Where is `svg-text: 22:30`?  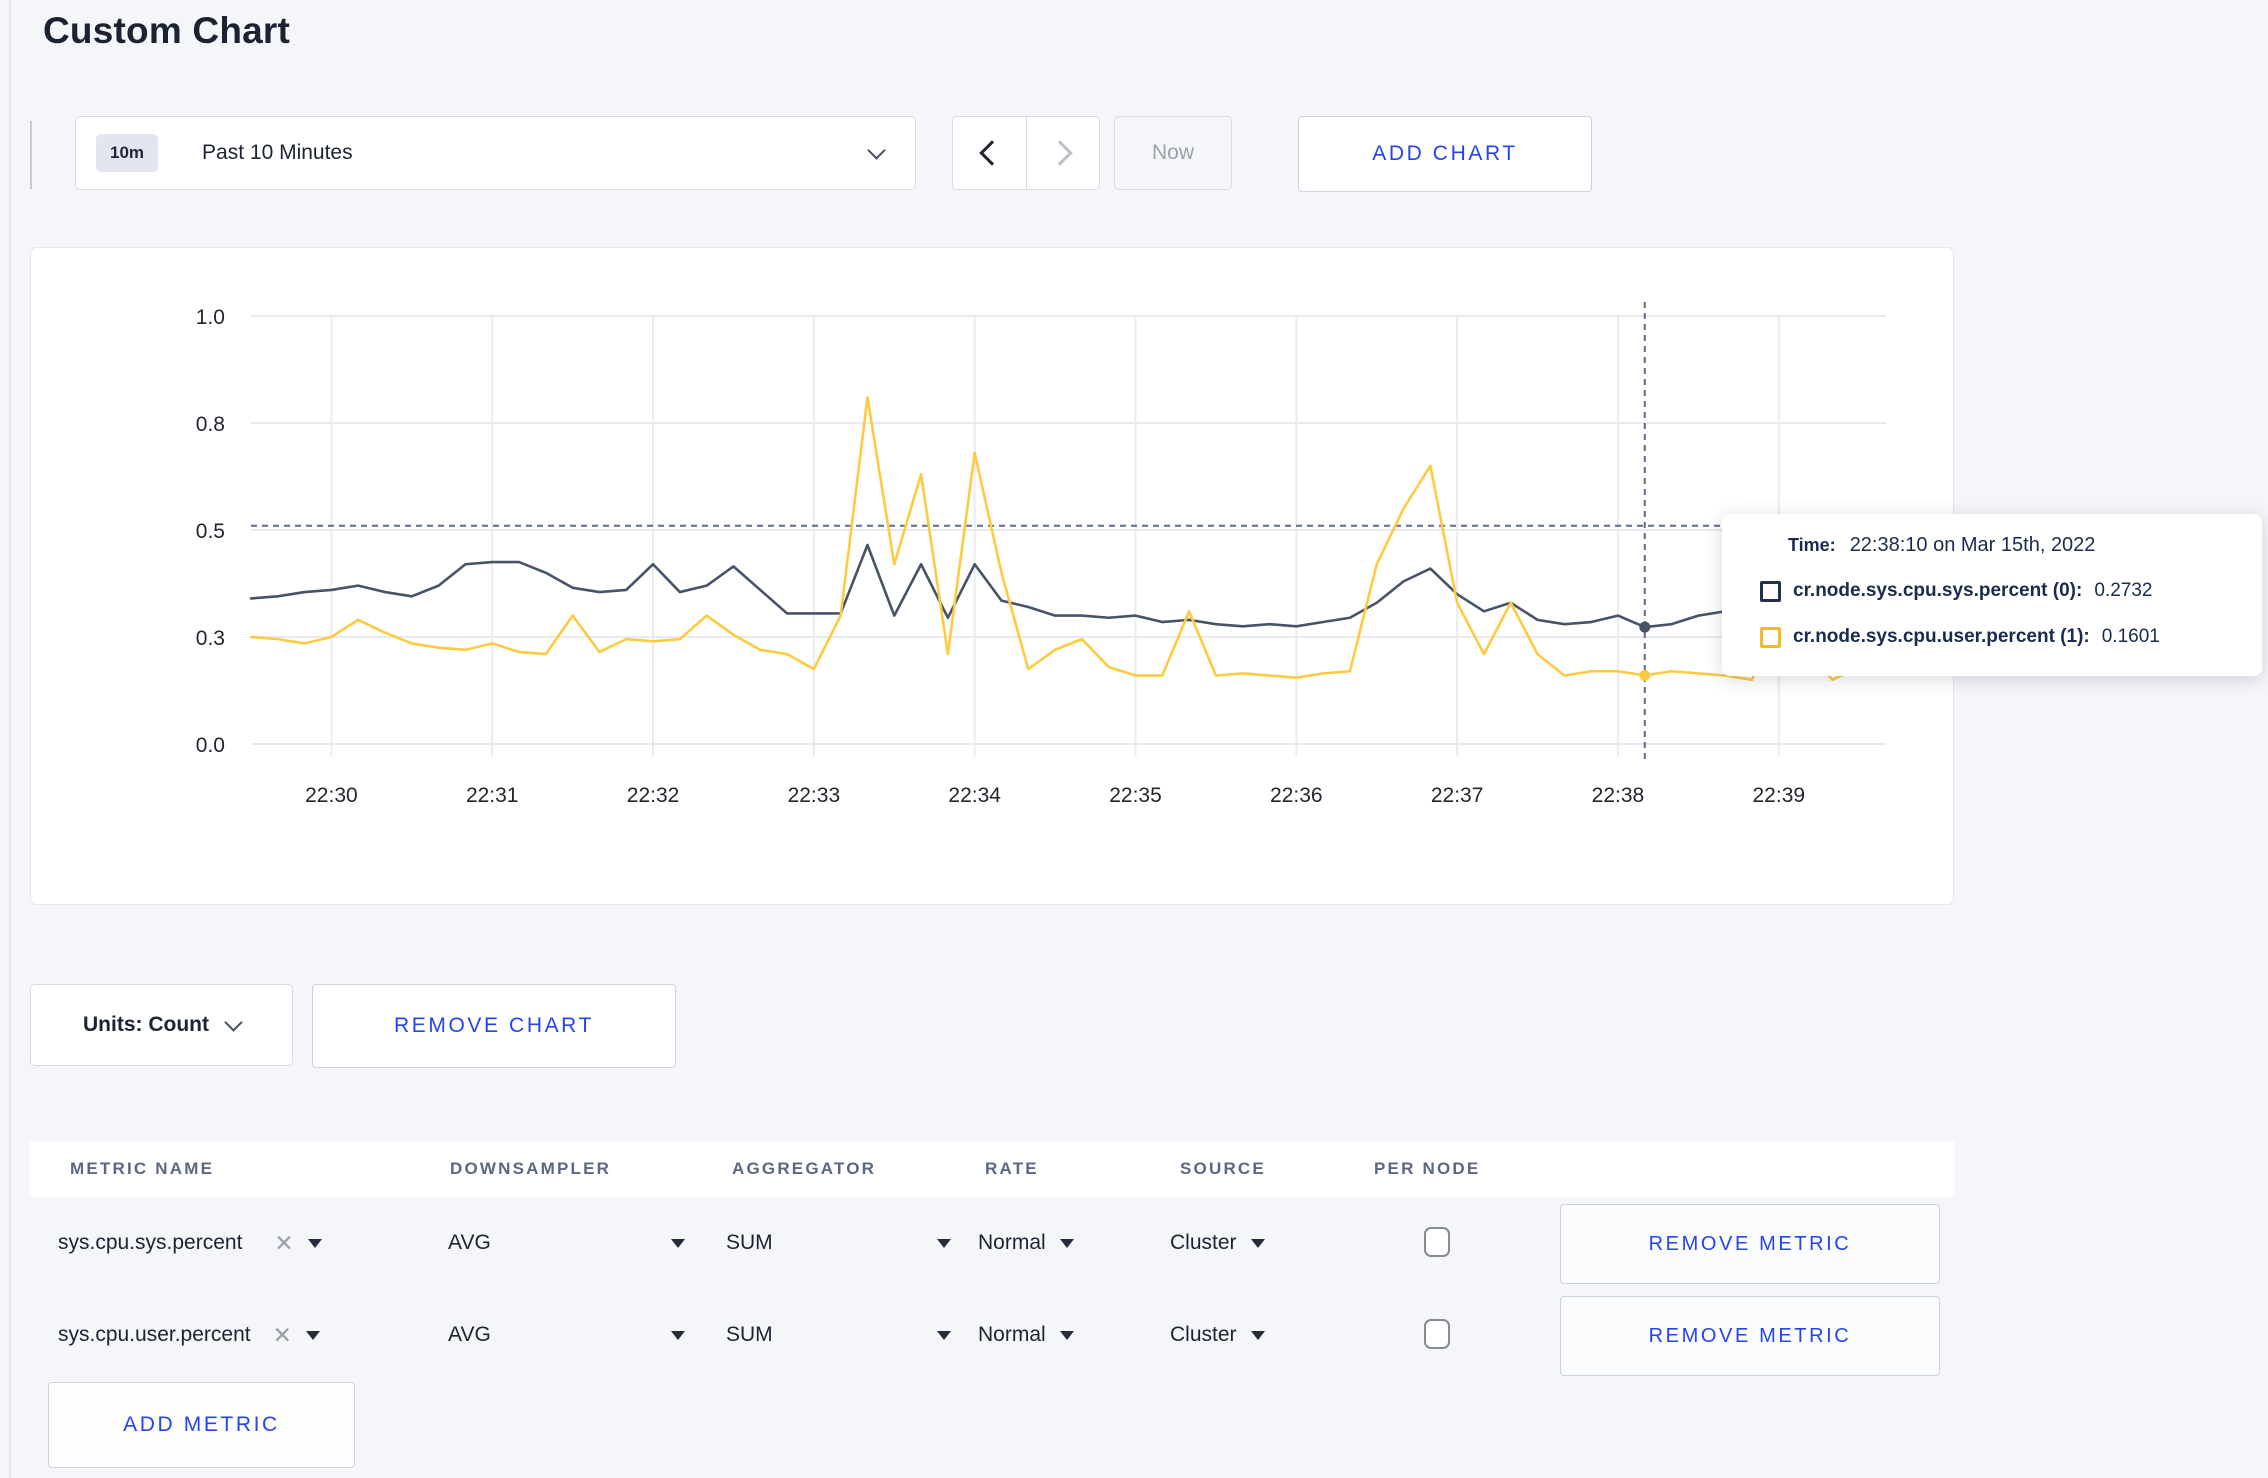 svg-text: 22:30 is located at coordinates (331, 795).